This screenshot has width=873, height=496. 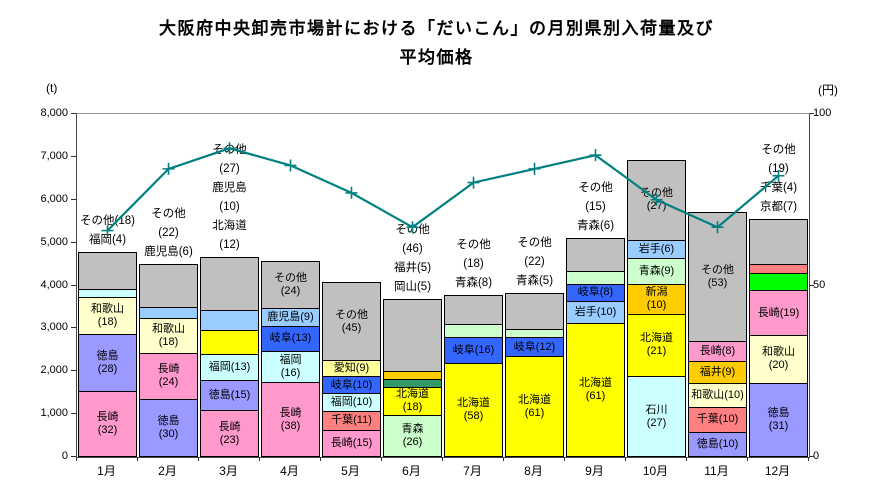 I want to click on bar-8月: 北海道 (61) 岐阜(12), so click(x=534, y=374).